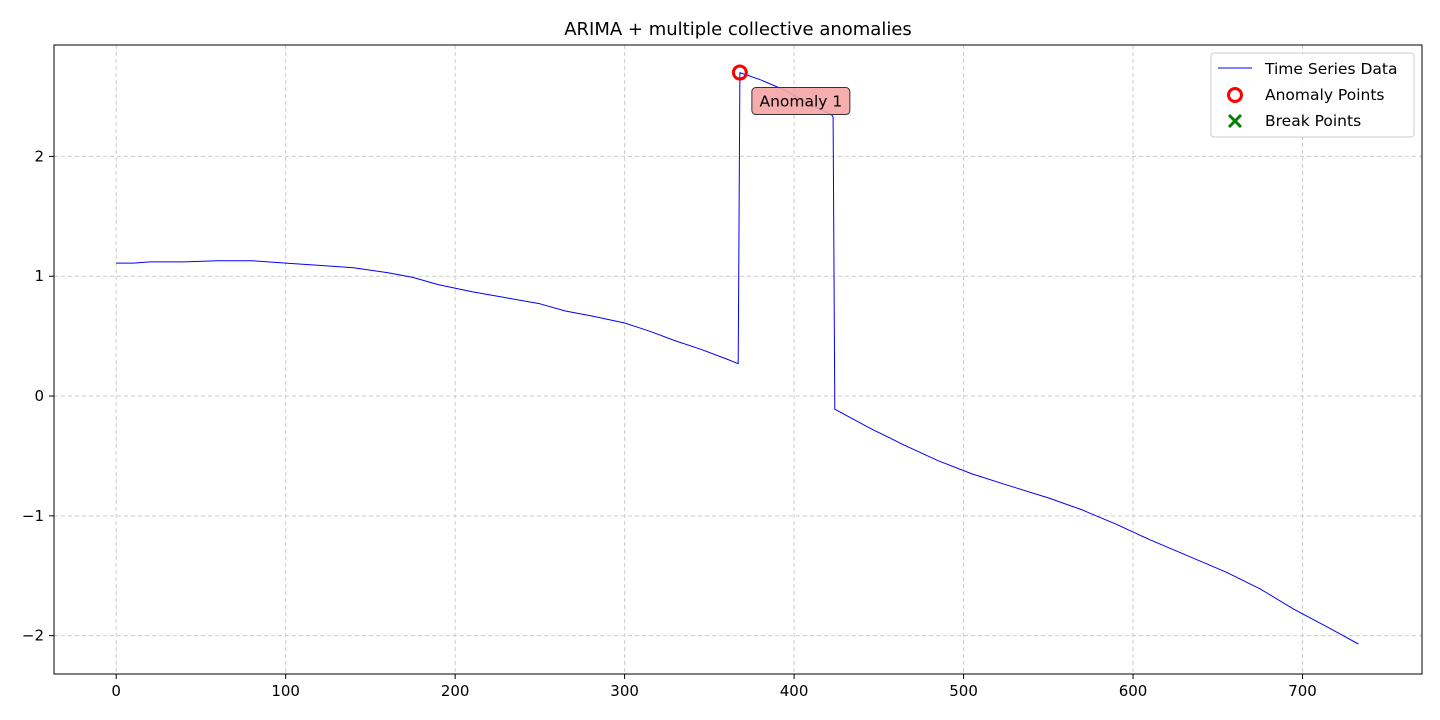  I want to click on annotation-layer: Anomaly 1, so click(801, 101).